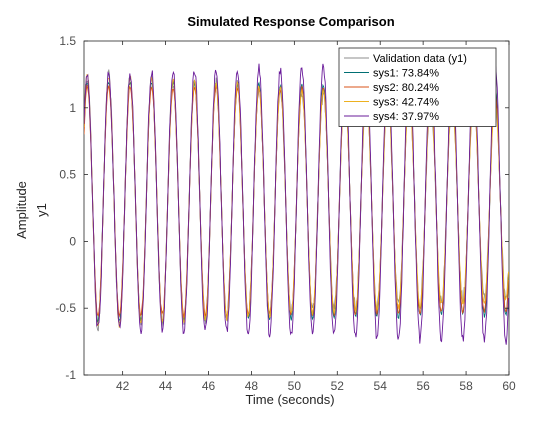 This screenshot has width=560, height=425. Describe the element at coordinates (72, 108) in the screenshot. I see `y-tick-label: 1` at that location.